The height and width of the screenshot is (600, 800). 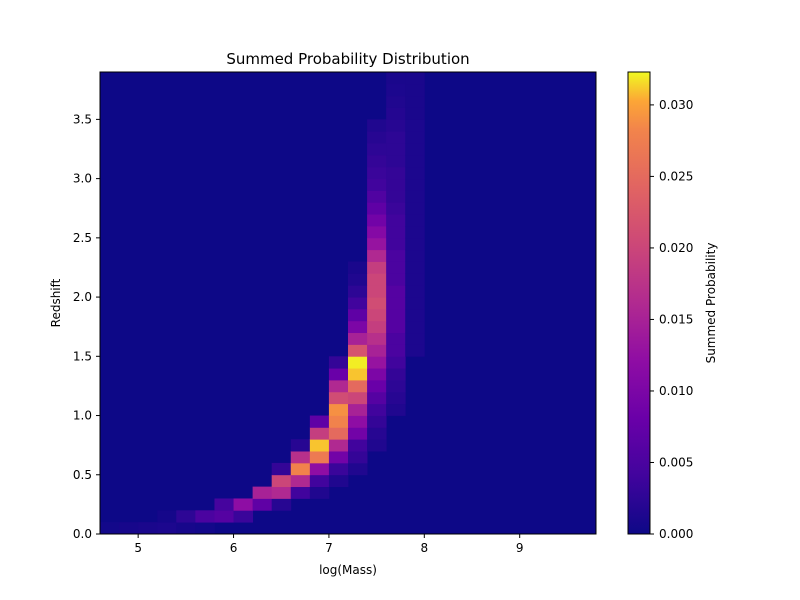 I want to click on x-tick-label: 8, so click(x=424, y=548).